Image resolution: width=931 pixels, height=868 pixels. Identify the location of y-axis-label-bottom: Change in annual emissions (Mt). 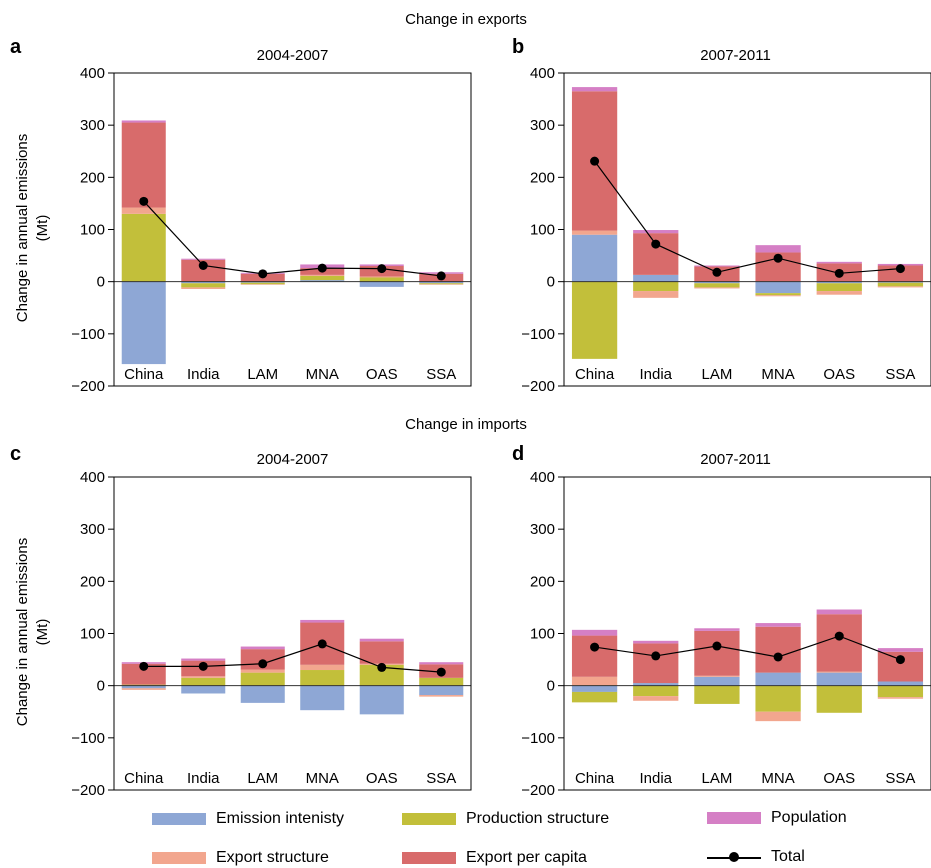
(32, 632).